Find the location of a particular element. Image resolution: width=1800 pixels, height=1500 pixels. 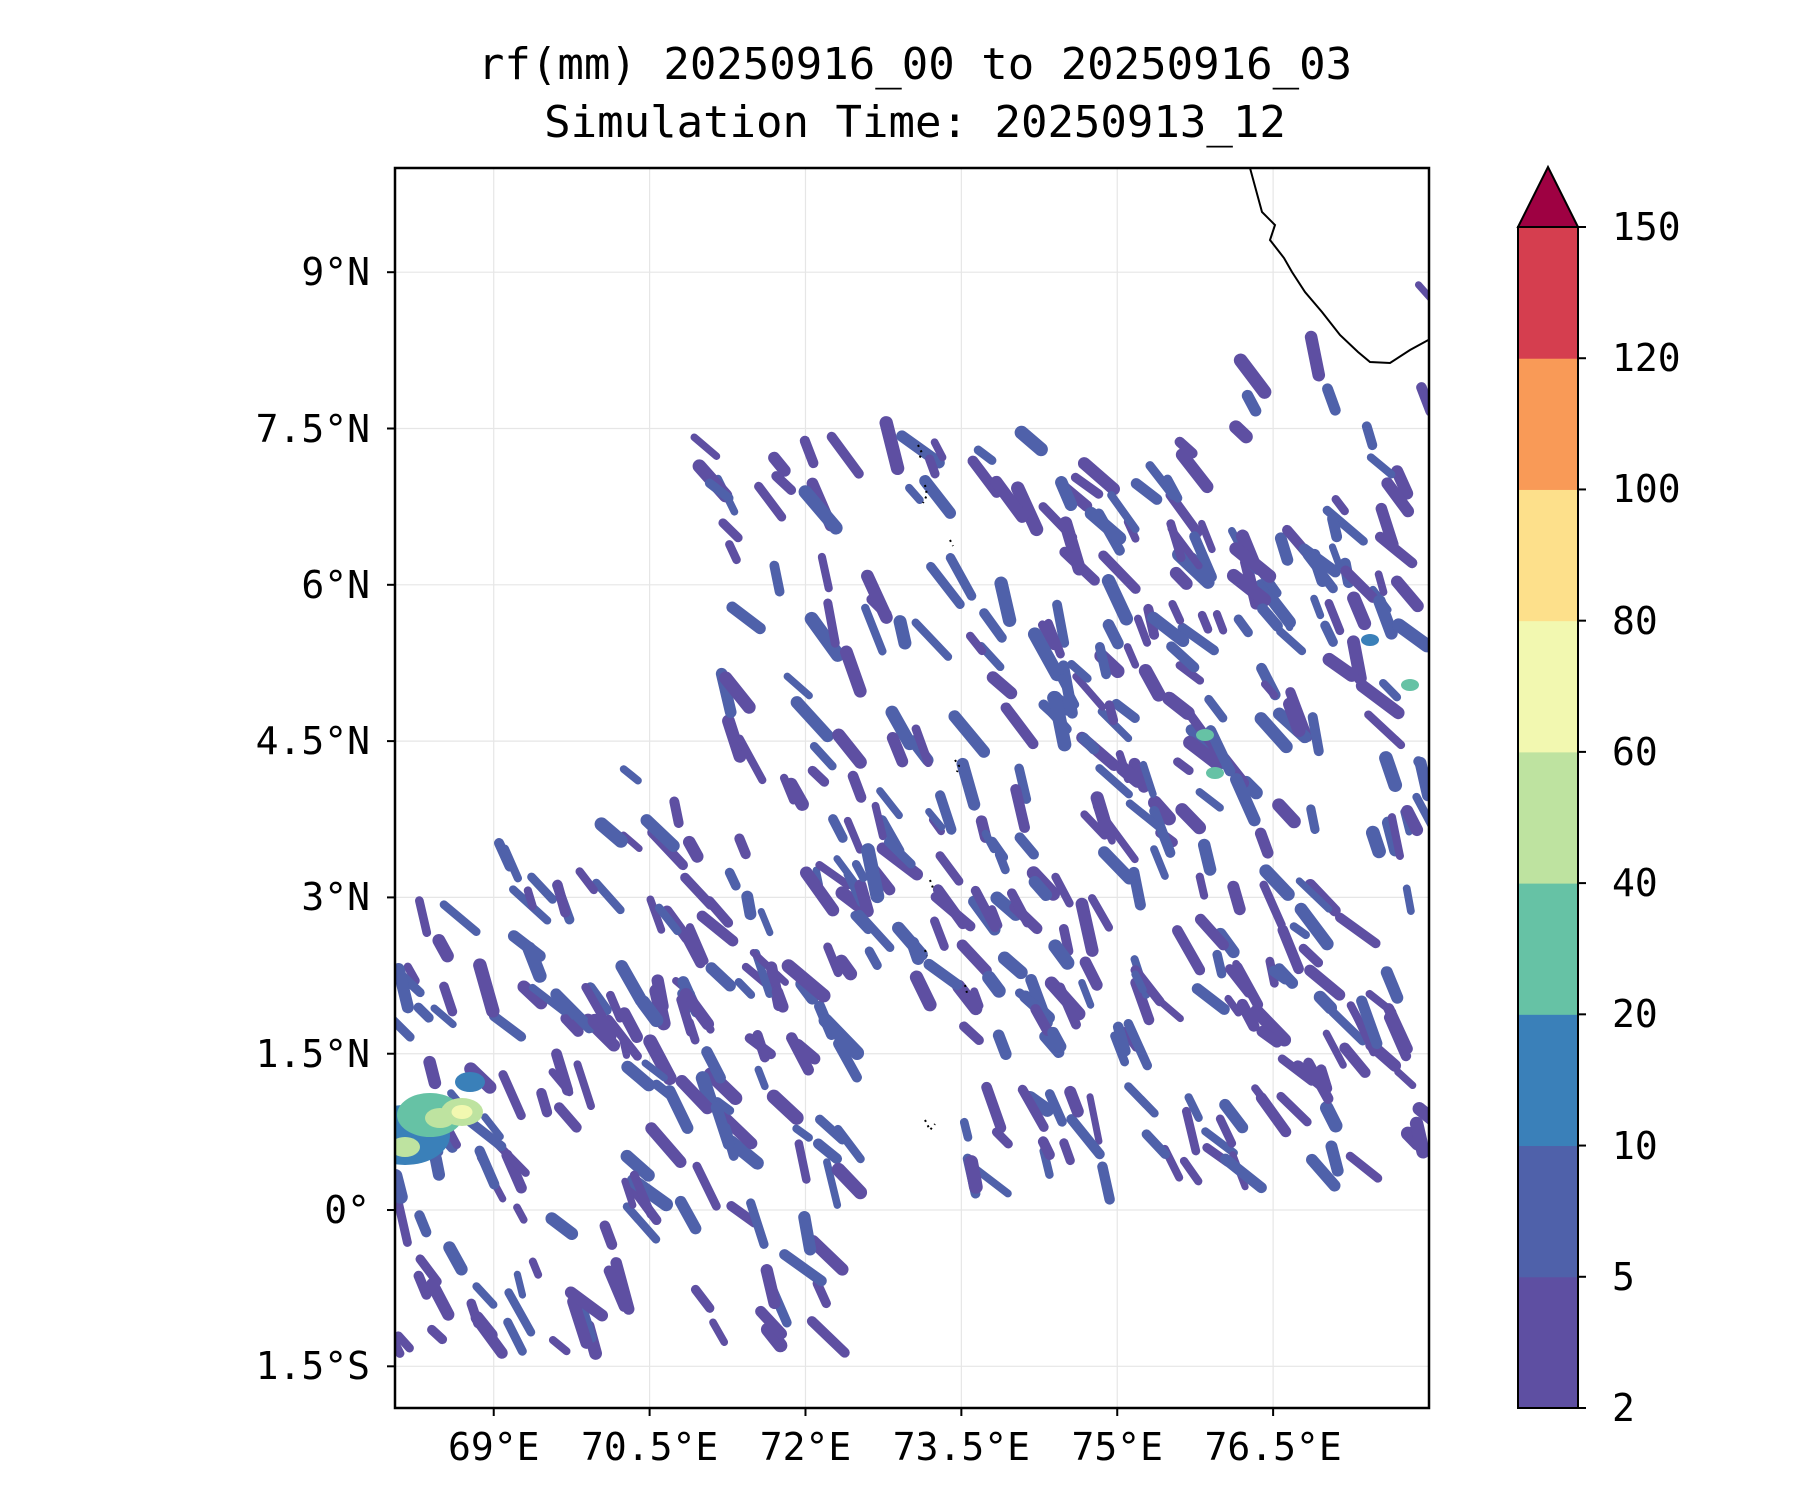

lat-label: 4.5°N is located at coordinates (312, 741).